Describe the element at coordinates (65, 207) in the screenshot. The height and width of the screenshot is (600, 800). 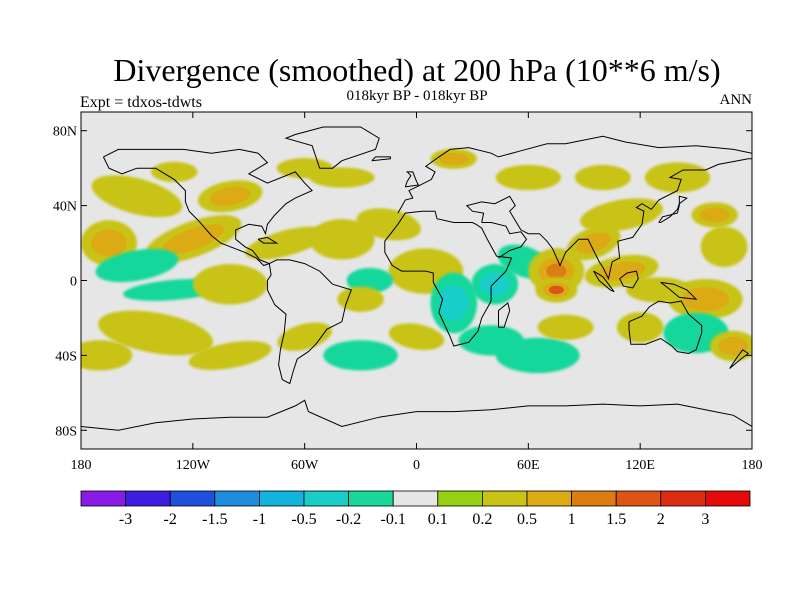
I see `lat-tick-label: 40N` at that location.